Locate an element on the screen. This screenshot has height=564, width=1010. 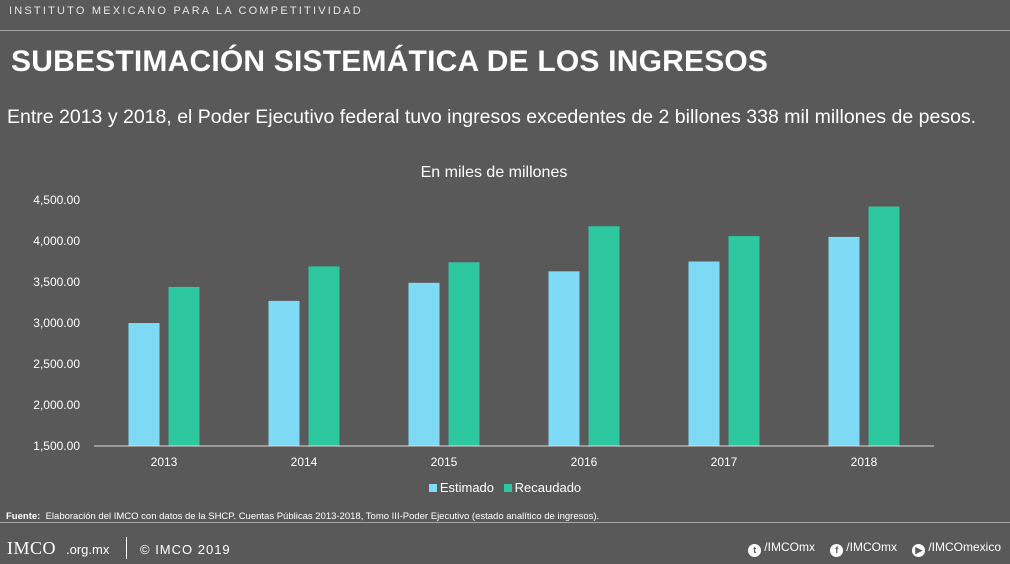
bar-estimado-2015 is located at coordinates (424, 364).